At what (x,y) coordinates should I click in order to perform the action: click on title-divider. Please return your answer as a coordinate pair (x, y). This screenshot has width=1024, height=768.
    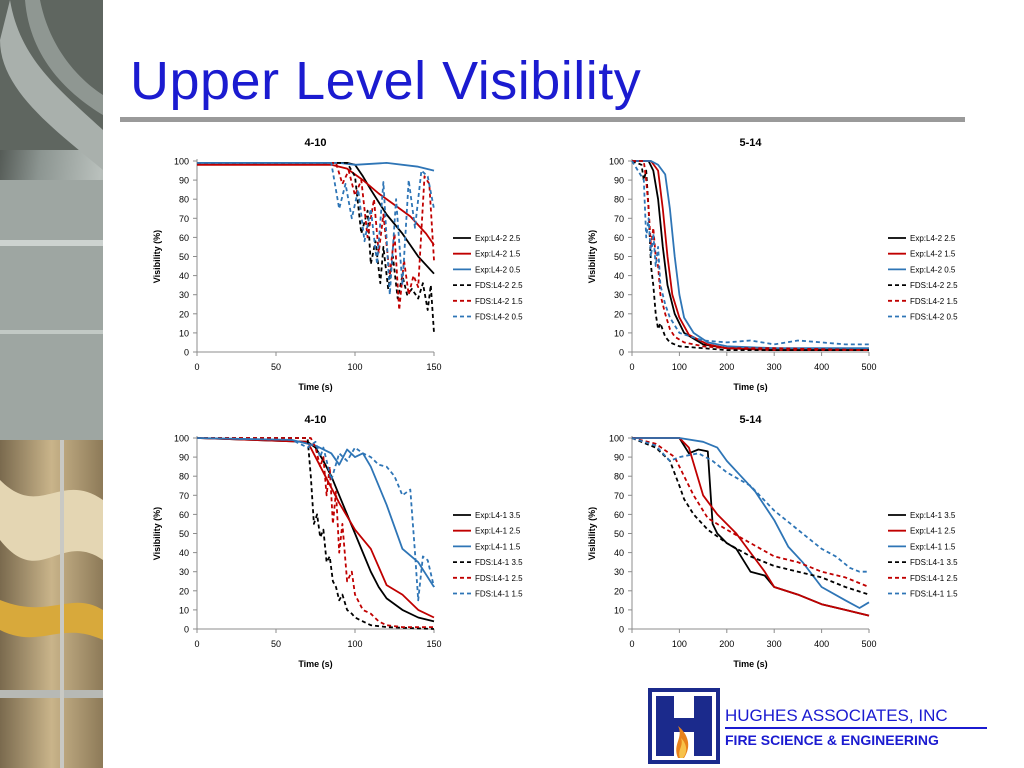
    Looking at the image, I should click on (542, 119).